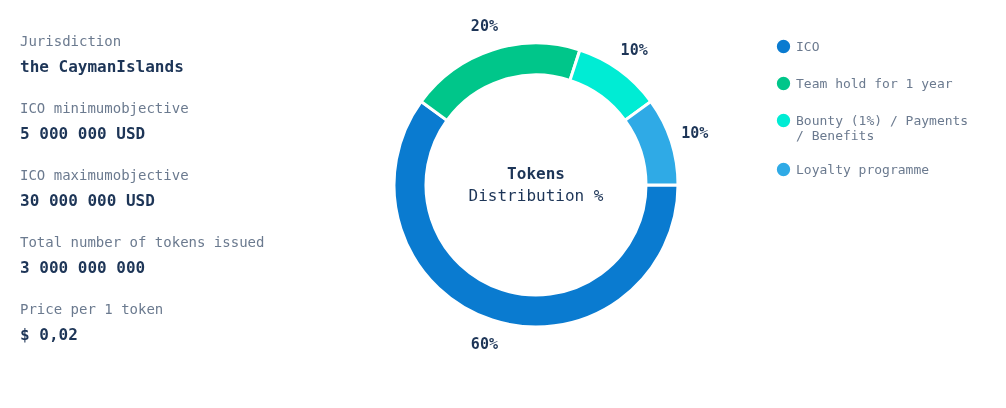 This screenshot has width=1006, height=408. What do you see at coordinates (49, 334) in the screenshot?
I see `text: $ 0,02` at bounding box center [49, 334].